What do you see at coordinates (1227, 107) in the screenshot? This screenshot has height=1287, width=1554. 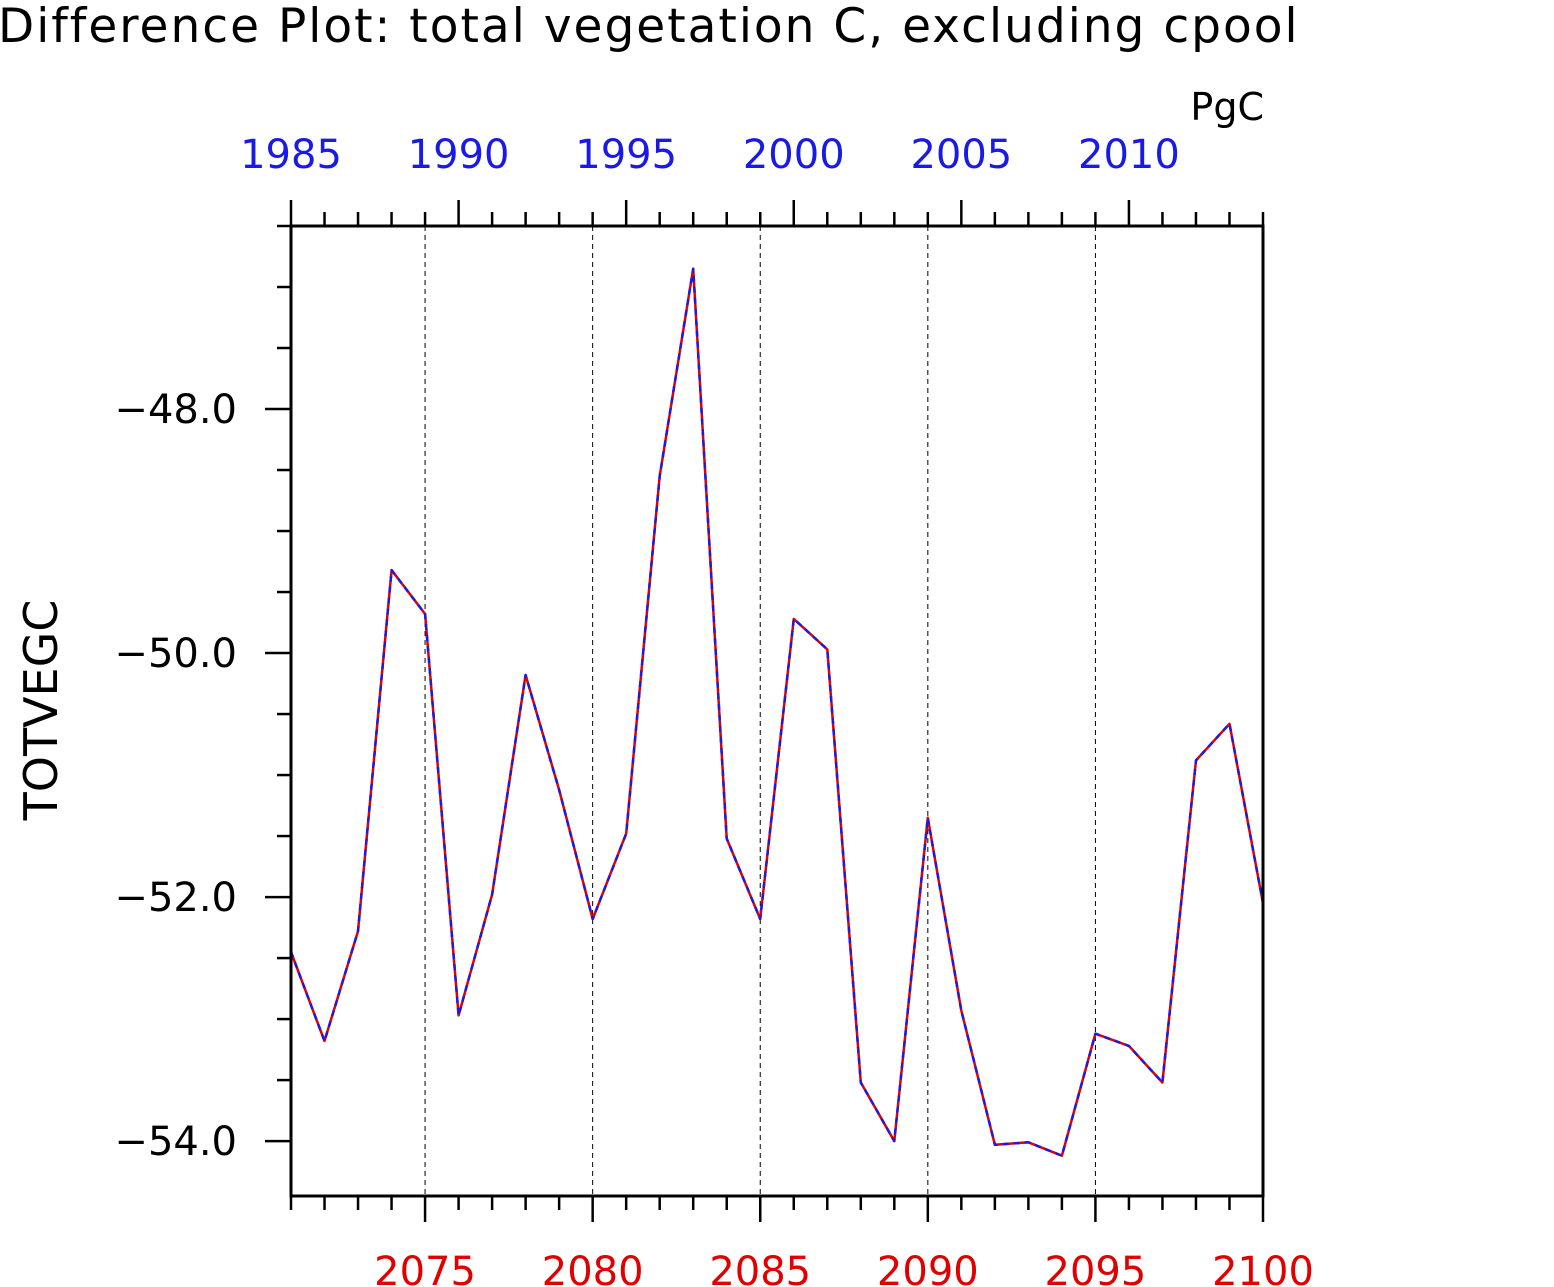 I see `units-label: PgC` at bounding box center [1227, 107].